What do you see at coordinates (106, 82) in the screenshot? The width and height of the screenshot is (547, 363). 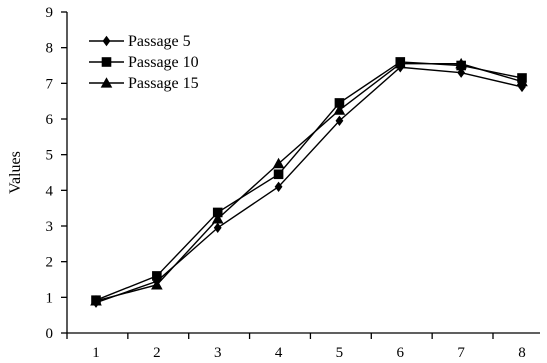 I see `legend-marker-triangle` at bounding box center [106, 82].